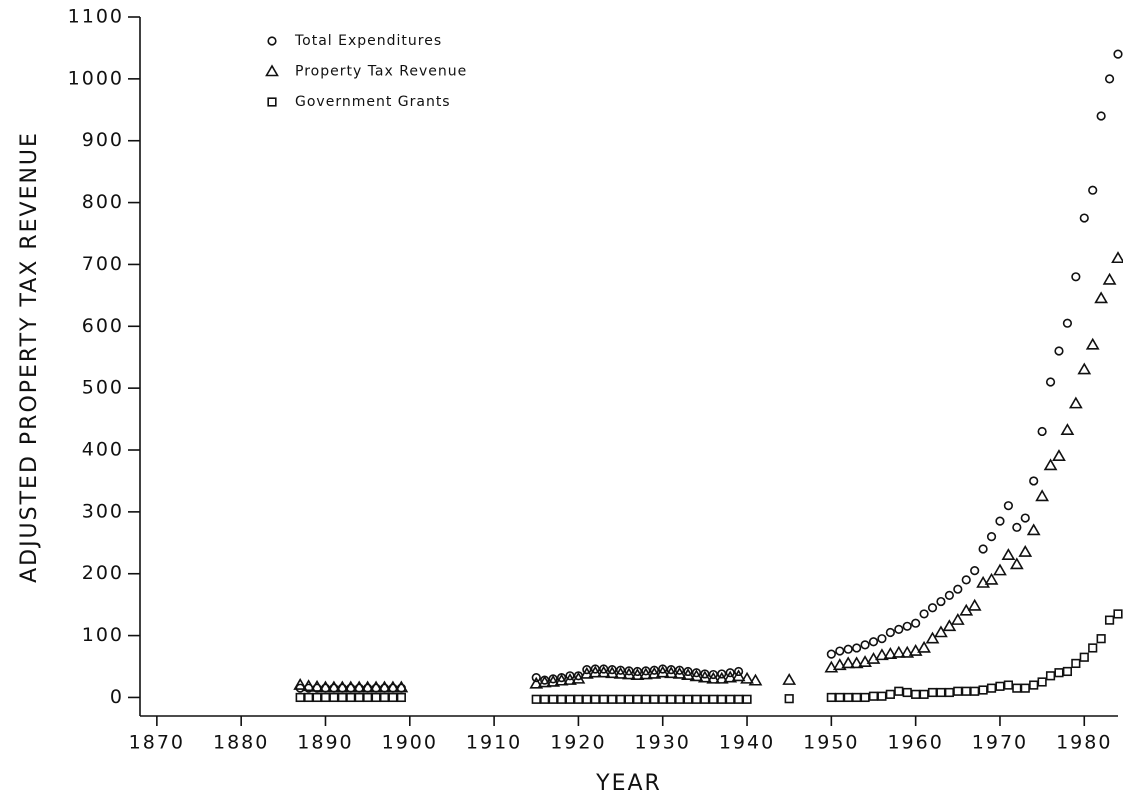 The height and width of the screenshot is (802, 1123). I want to click on y-tick-label: 100, so click(103, 635).